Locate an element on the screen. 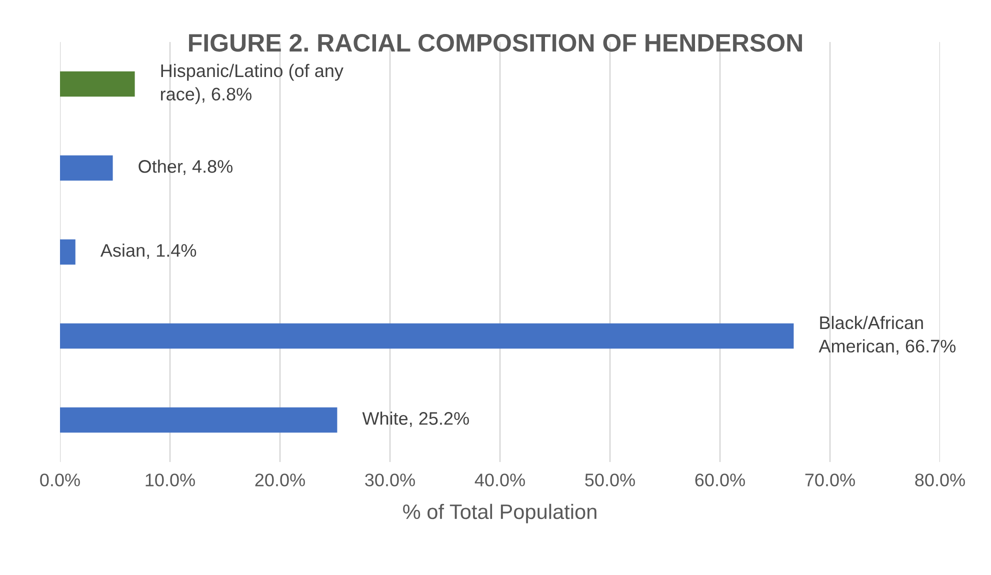 Image resolution: width=991 pixels, height=575 pixels. data-label: White, 25.2% is located at coordinates (415, 419).